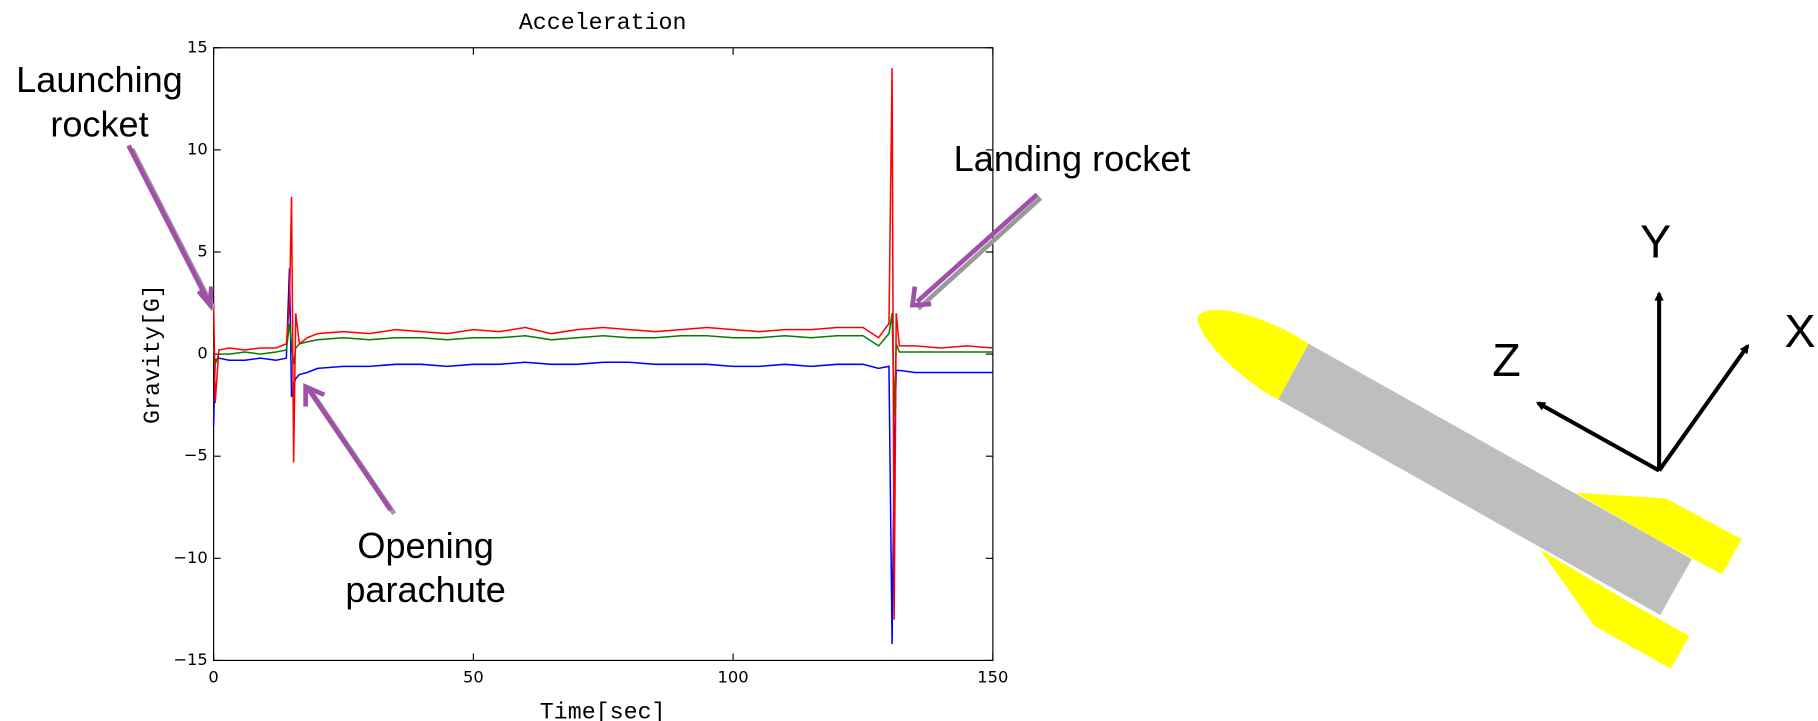 Image resolution: width=1818 pixels, height=721 pixels. Describe the element at coordinates (1072, 158) in the screenshot. I see `annotation: Landing rocket` at that location.